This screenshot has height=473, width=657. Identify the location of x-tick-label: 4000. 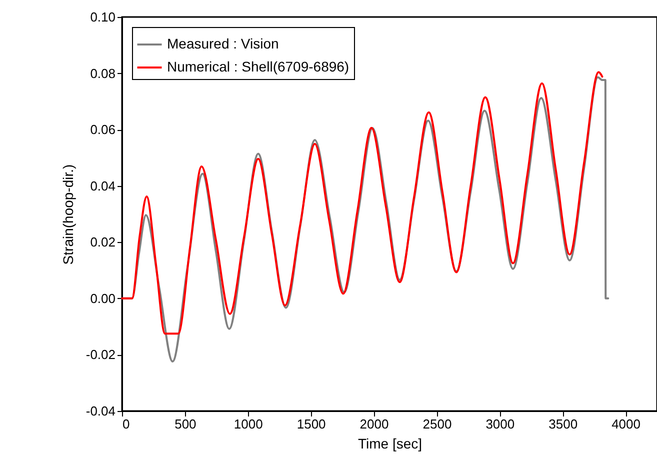
(626, 424).